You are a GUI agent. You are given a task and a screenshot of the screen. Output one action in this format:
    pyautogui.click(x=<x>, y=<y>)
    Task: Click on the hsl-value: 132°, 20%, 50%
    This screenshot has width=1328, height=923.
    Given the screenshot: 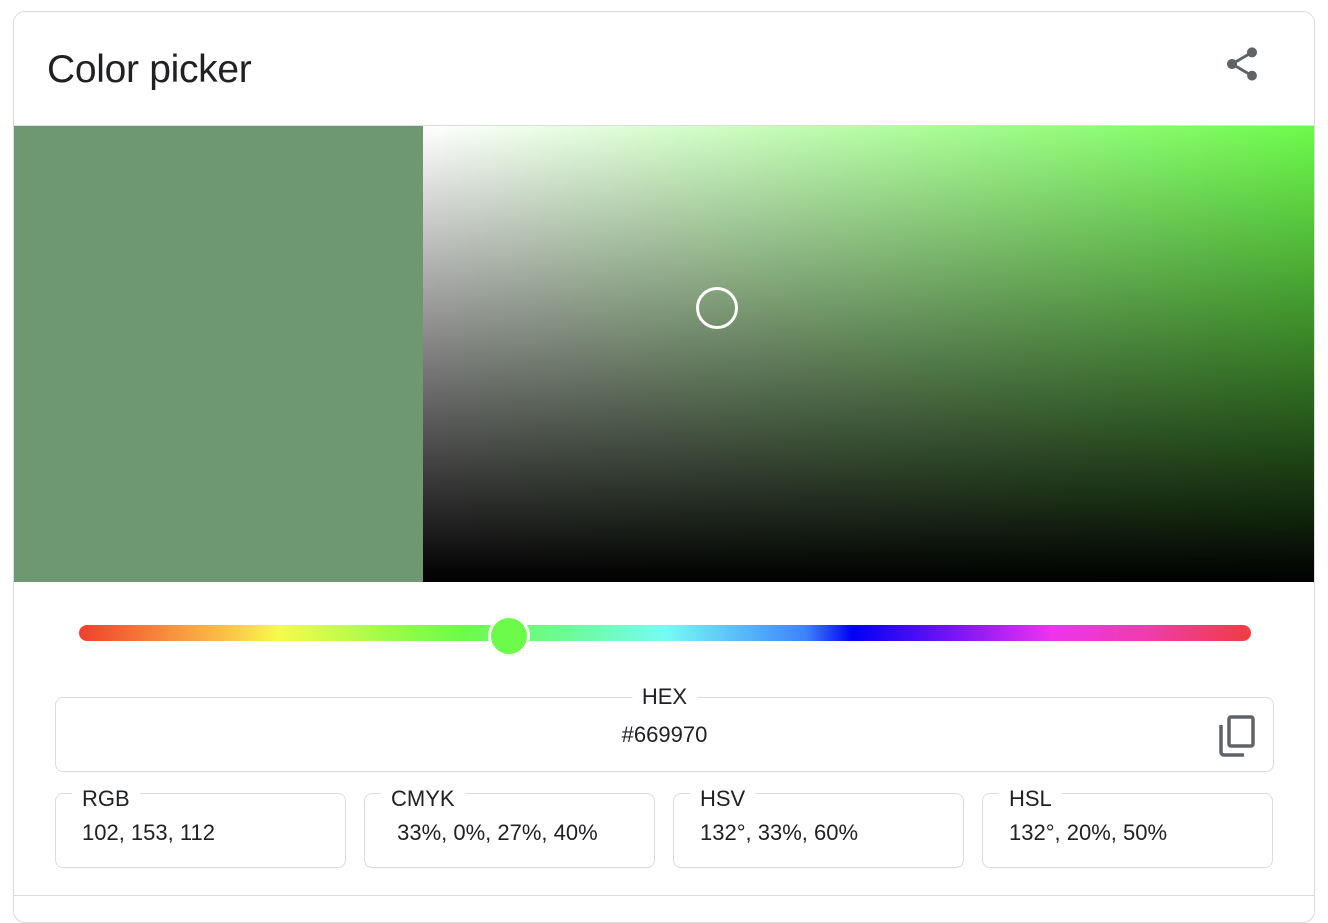 What is the action you would take?
    pyautogui.click(x=1088, y=832)
    